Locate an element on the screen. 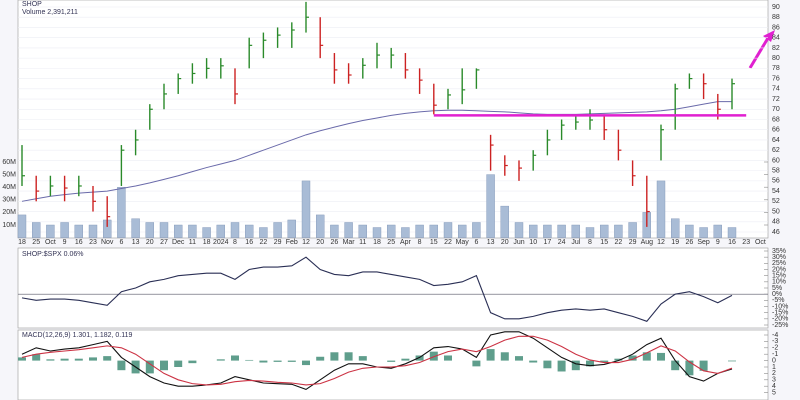 This screenshot has height=400, width=800. y-tick-label: -4 is located at coordinates (775, 335).